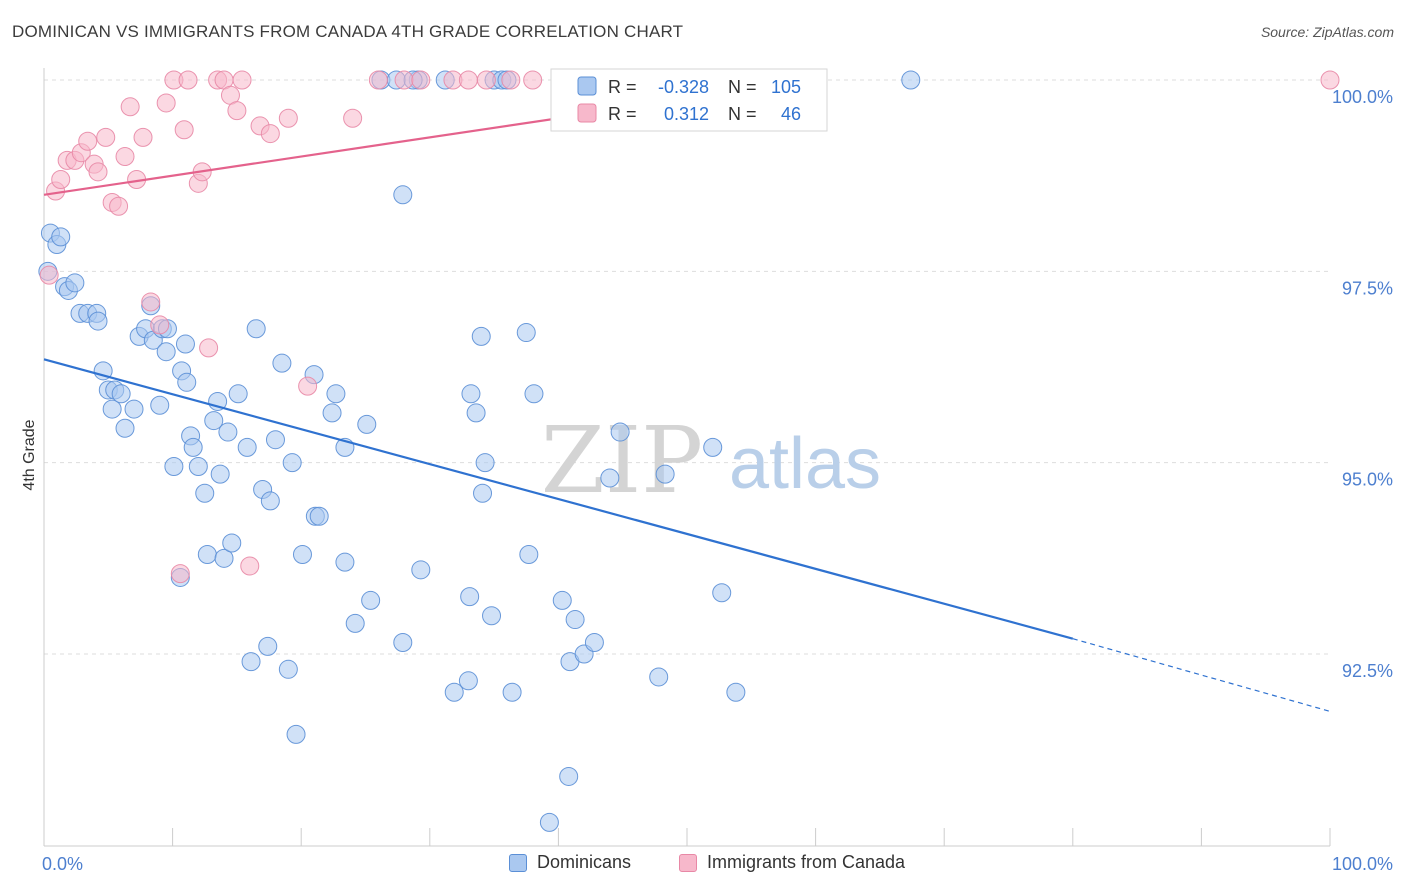  What do you see at coordinates (688, 862) in the screenshot?
I see `legend-swatch-pink` at bounding box center [688, 862].